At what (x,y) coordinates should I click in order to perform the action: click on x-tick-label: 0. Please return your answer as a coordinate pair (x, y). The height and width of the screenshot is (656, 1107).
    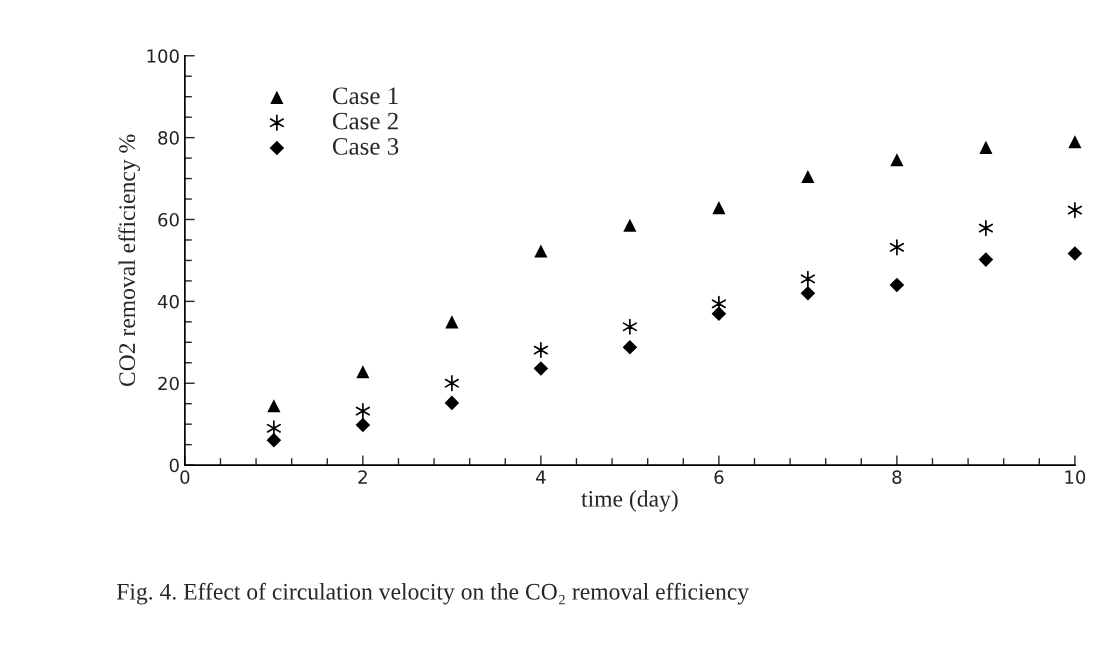
    Looking at the image, I should click on (185, 477).